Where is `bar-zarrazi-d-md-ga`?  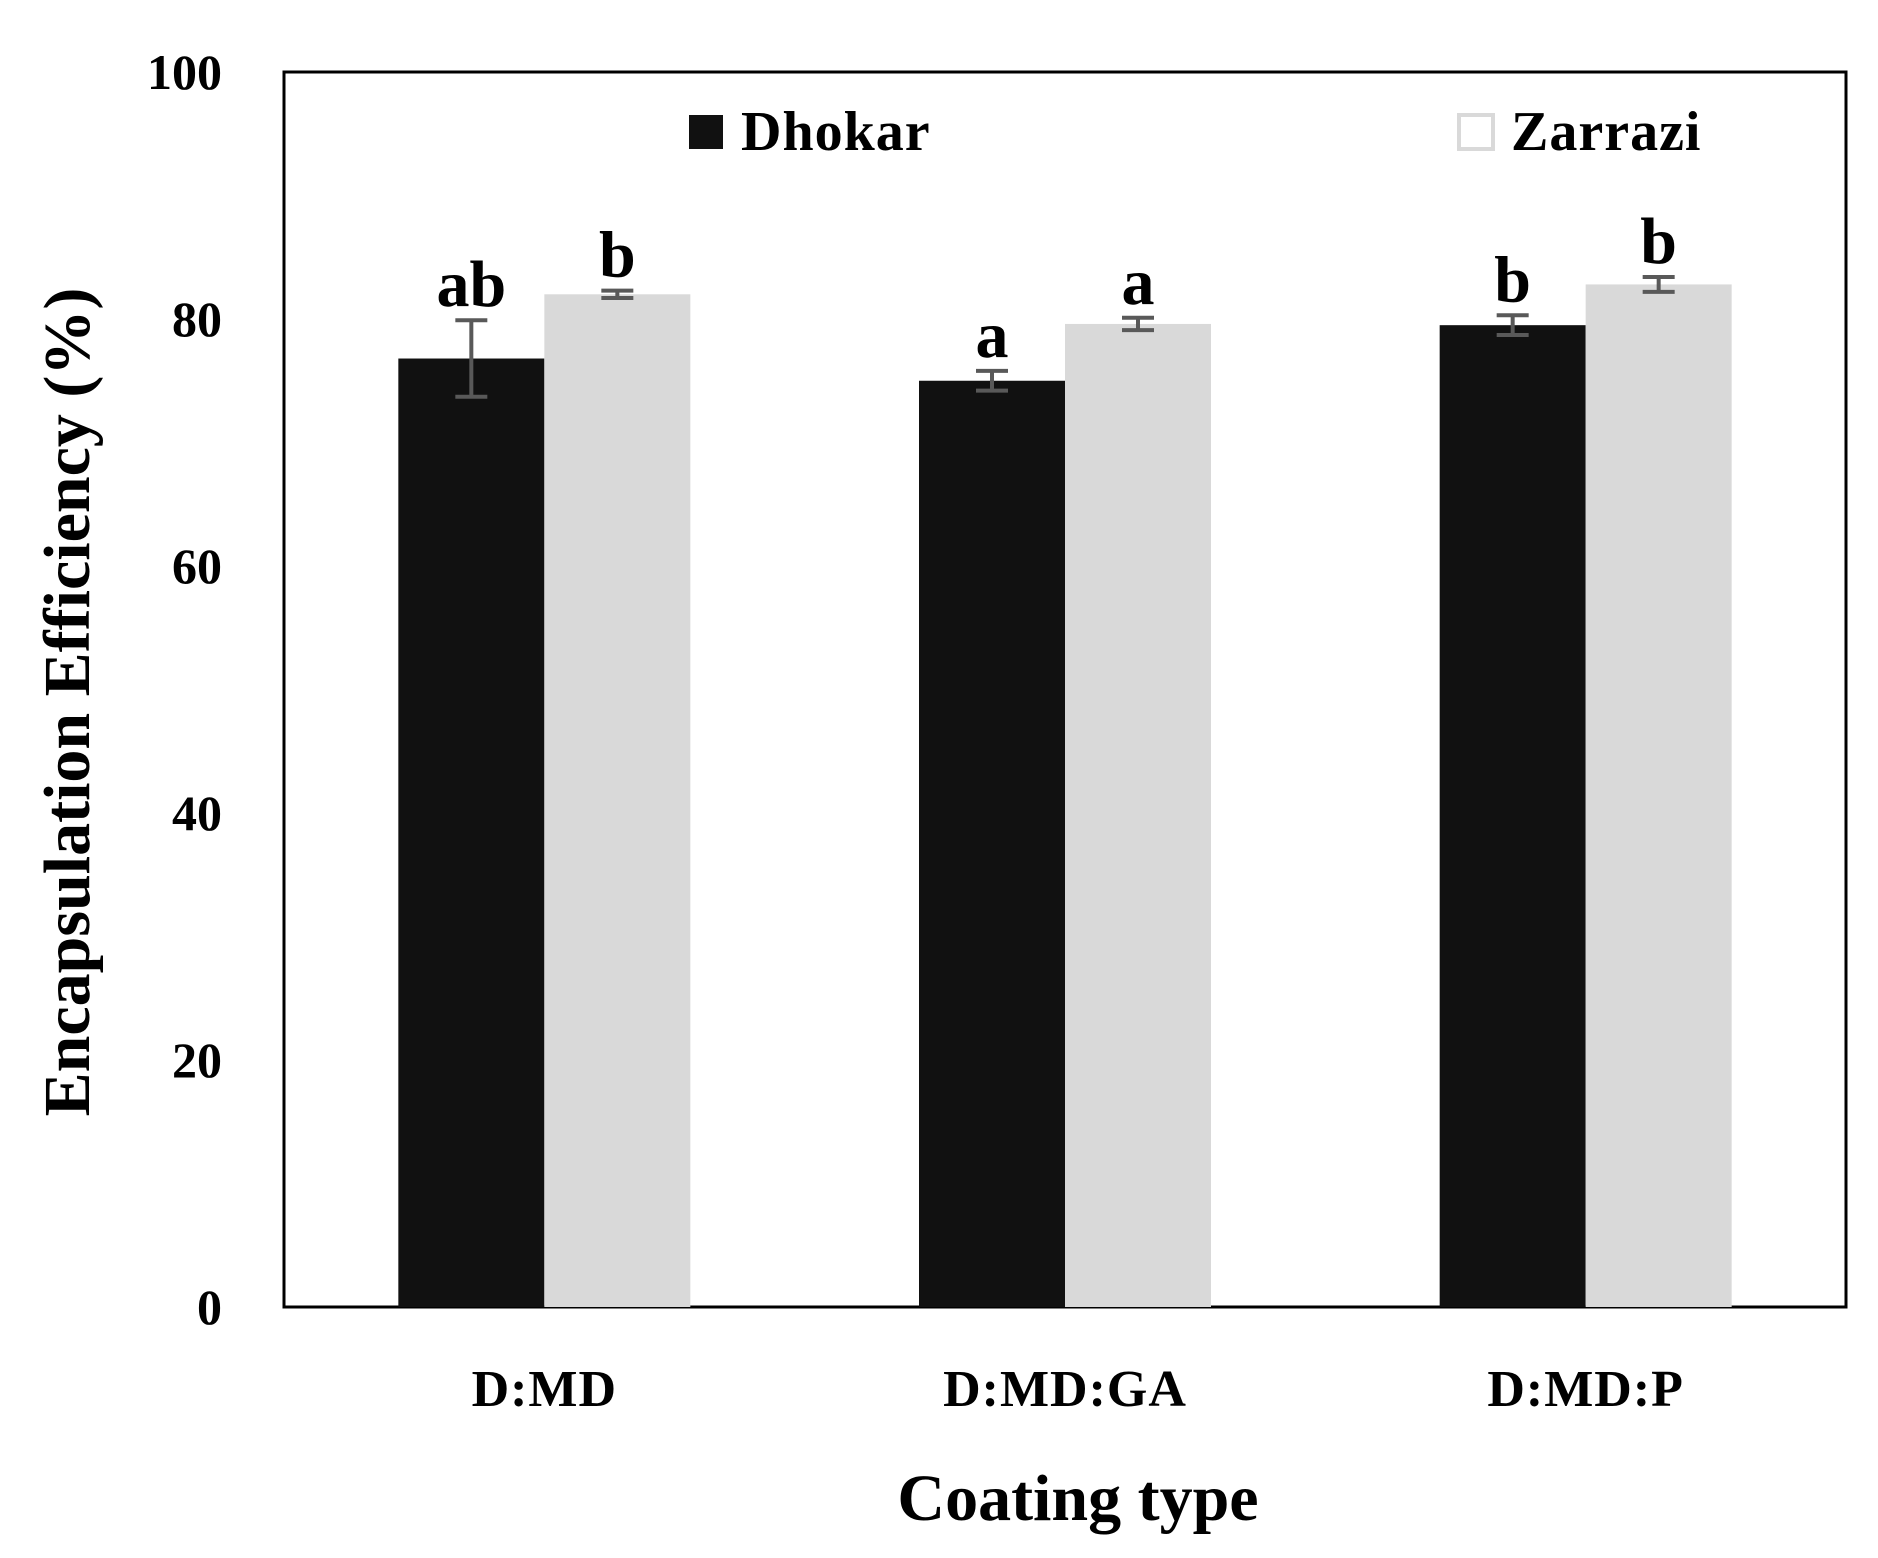
bar-zarrazi-d-md-ga is located at coordinates (1138, 815).